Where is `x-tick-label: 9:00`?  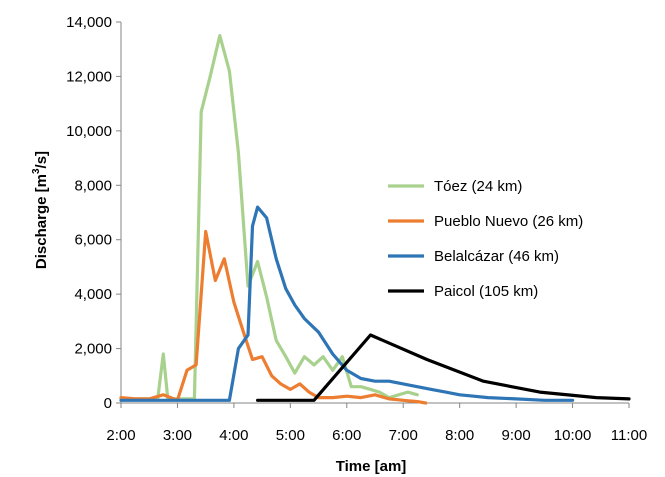 x-tick-label: 9:00 is located at coordinates (516, 435).